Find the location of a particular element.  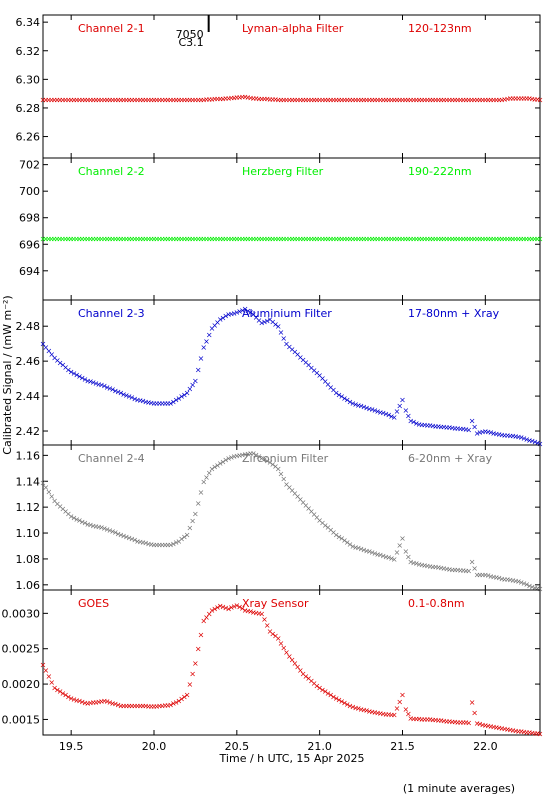

y-tick-label: 694 is located at coordinates (29, 271).